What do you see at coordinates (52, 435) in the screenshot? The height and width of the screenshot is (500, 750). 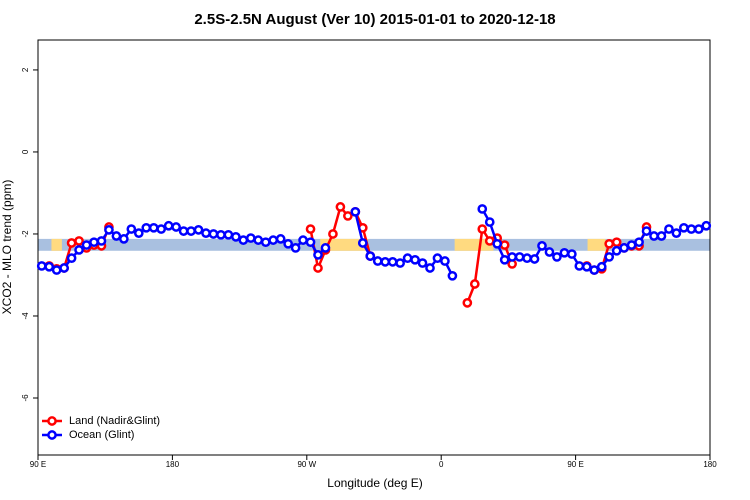 I see `legend-marker` at bounding box center [52, 435].